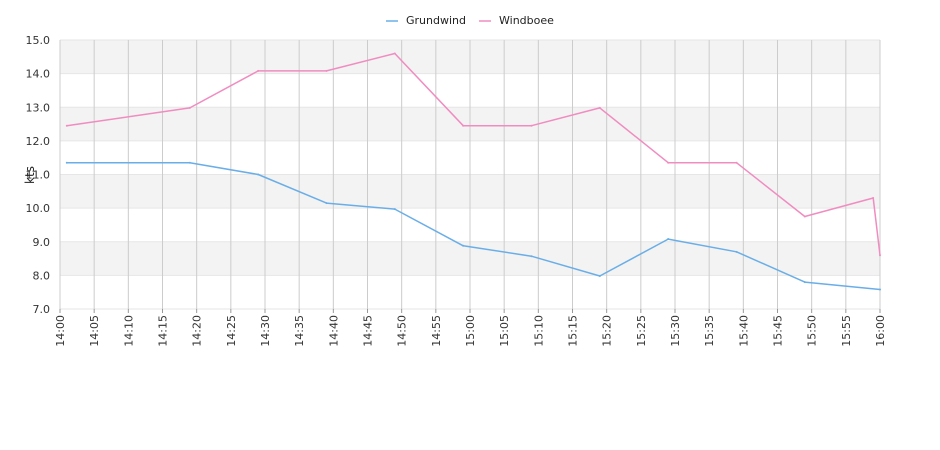 The height and width of the screenshot is (450, 940). What do you see at coordinates (38, 74) in the screenshot?
I see `y-tick-label: 14.0` at bounding box center [38, 74].